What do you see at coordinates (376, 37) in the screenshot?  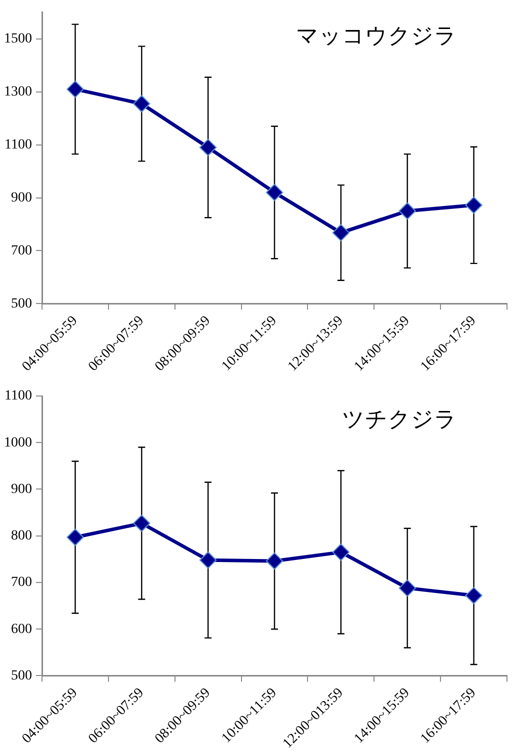 I see `text: マッコウクジラ` at bounding box center [376, 37].